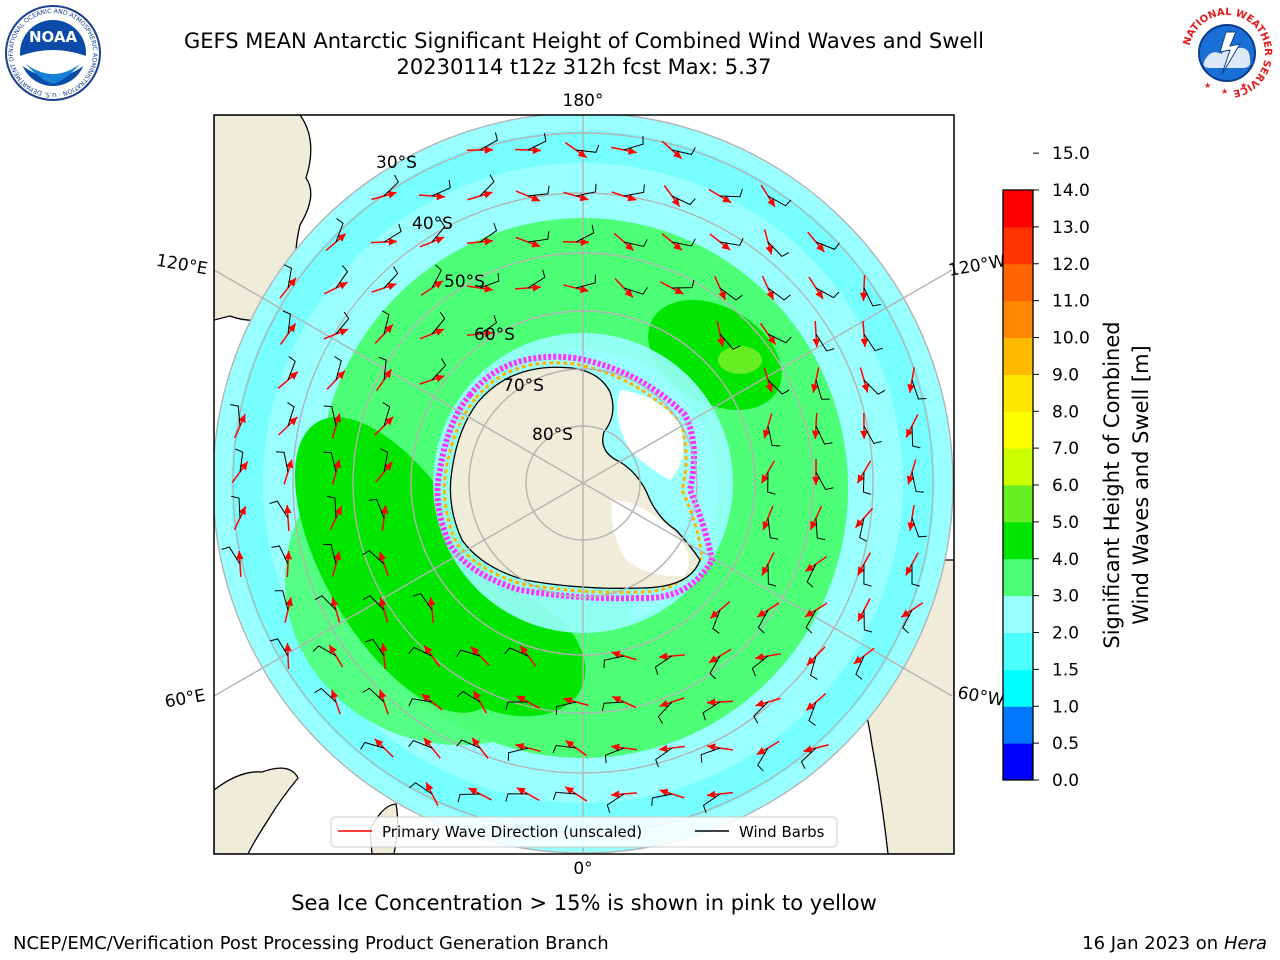 The image size is (1280, 960). Describe the element at coordinates (573, 477) in the screenshot. I see `sea-ice-edge-inner` at that location.